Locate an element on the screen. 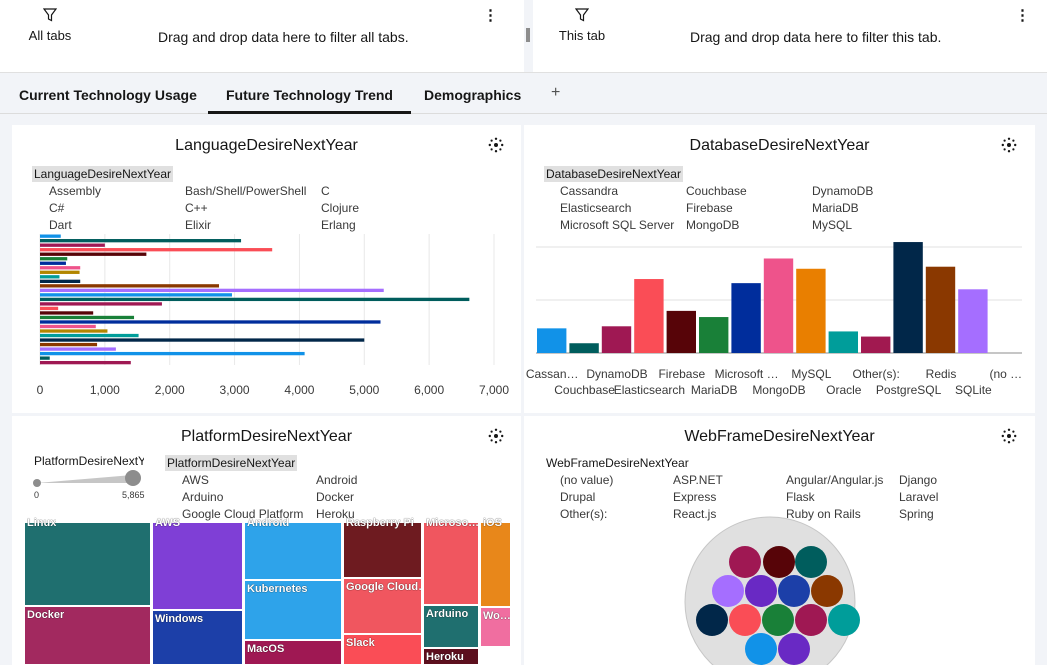  legend-item: Android is located at coordinates (337, 480).